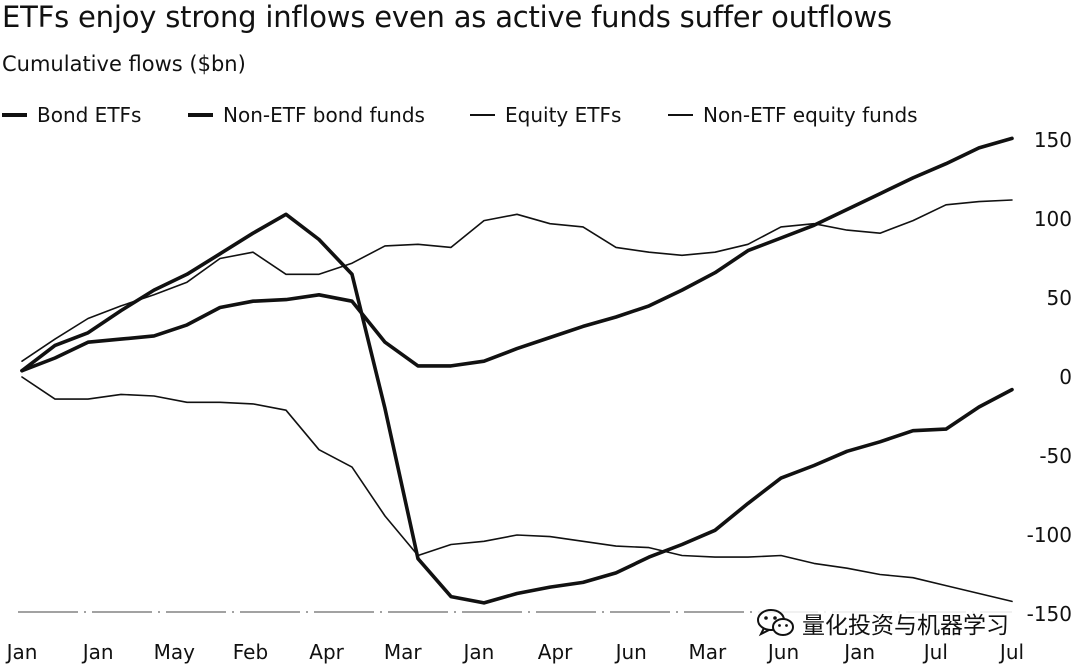 This screenshot has height=669, width=1080. Describe the element at coordinates (324, 115) in the screenshot. I see `legend-label-non-etf-bond-funds: Non-ETF bond funds` at that location.